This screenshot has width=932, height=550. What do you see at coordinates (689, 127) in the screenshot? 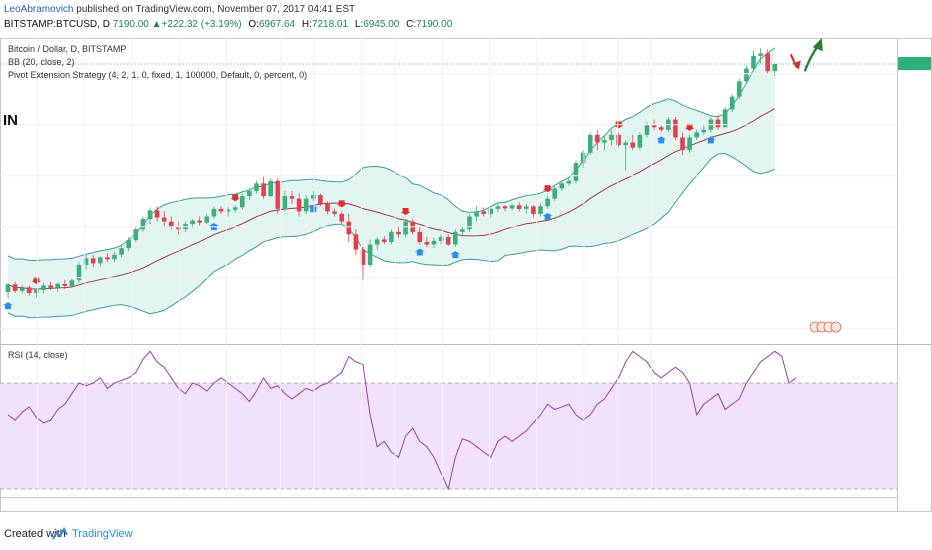
I see `short-signal-arrow-icon` at bounding box center [689, 127].